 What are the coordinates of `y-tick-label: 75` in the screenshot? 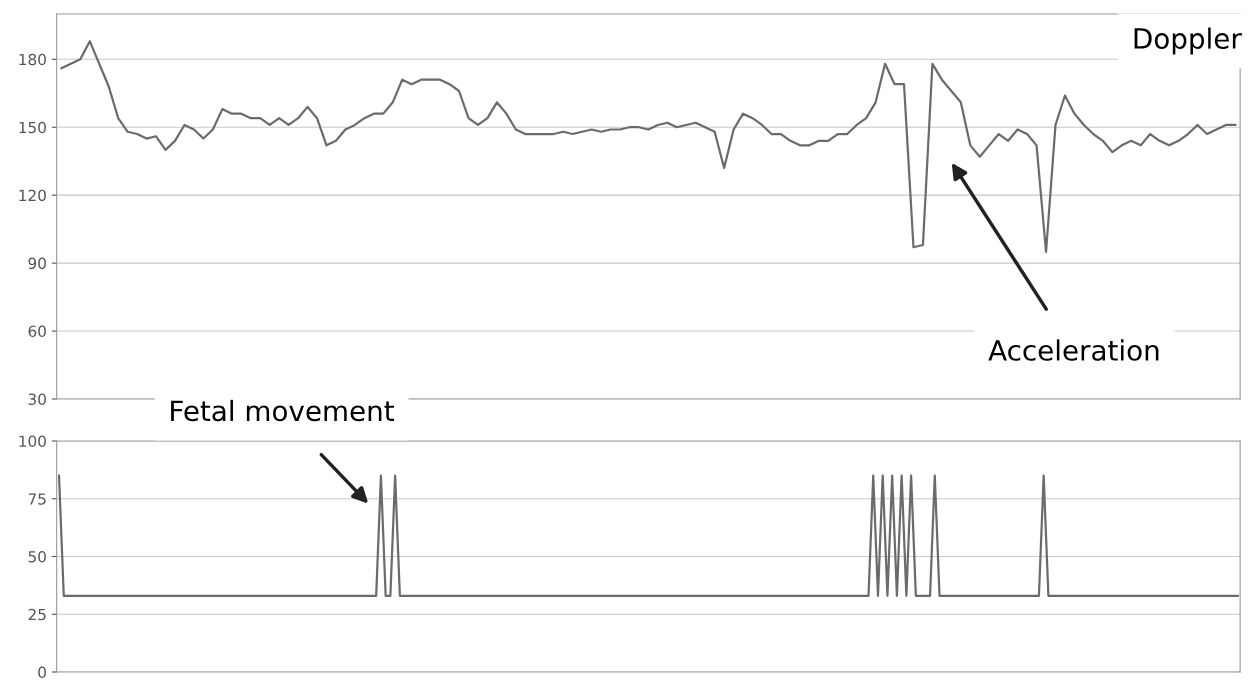 It's located at (37, 499).